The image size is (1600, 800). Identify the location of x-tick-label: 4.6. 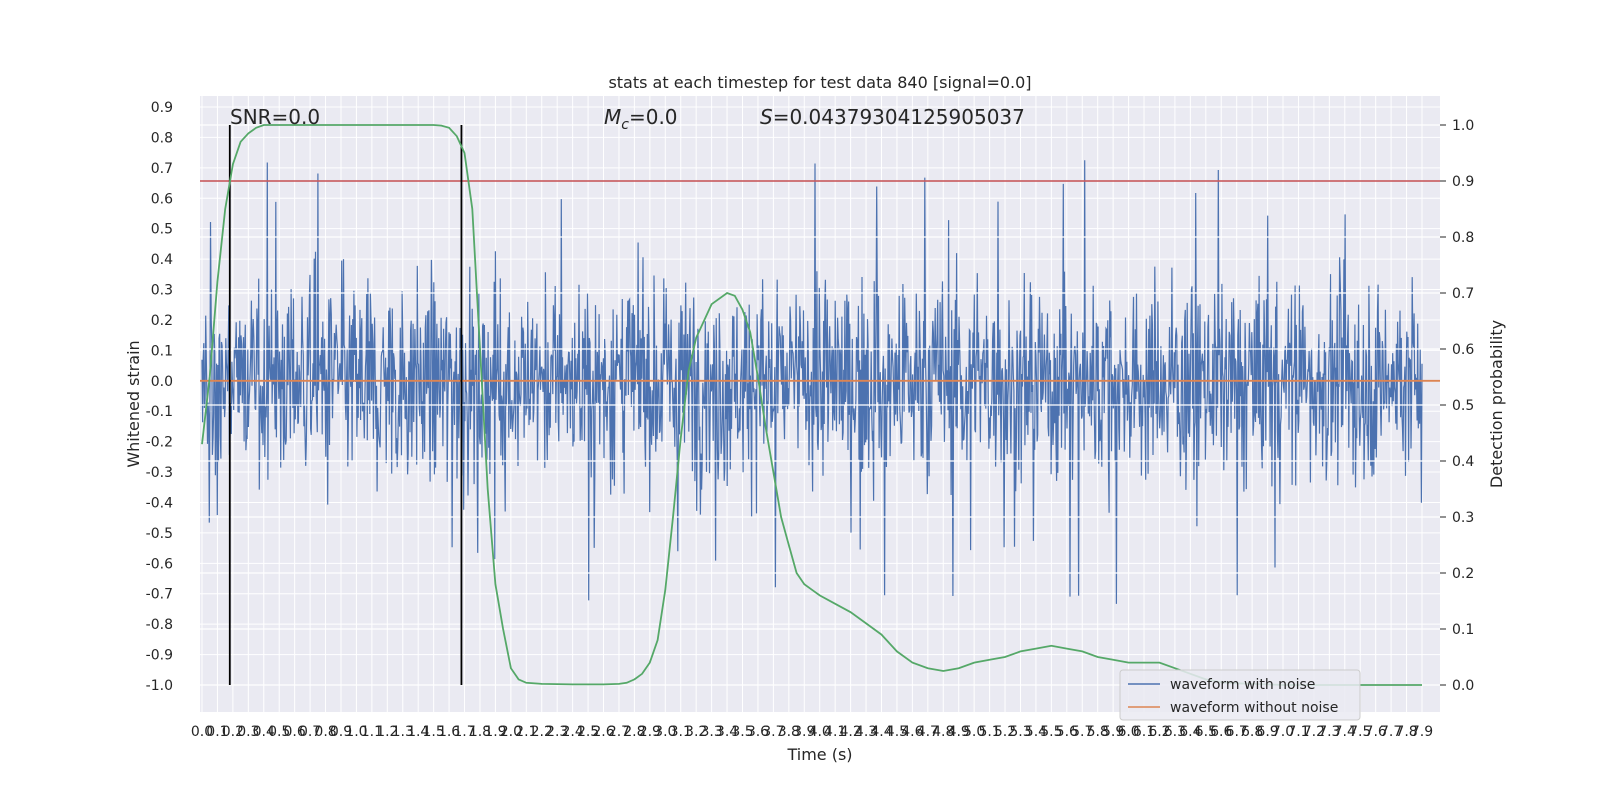
(912, 732).